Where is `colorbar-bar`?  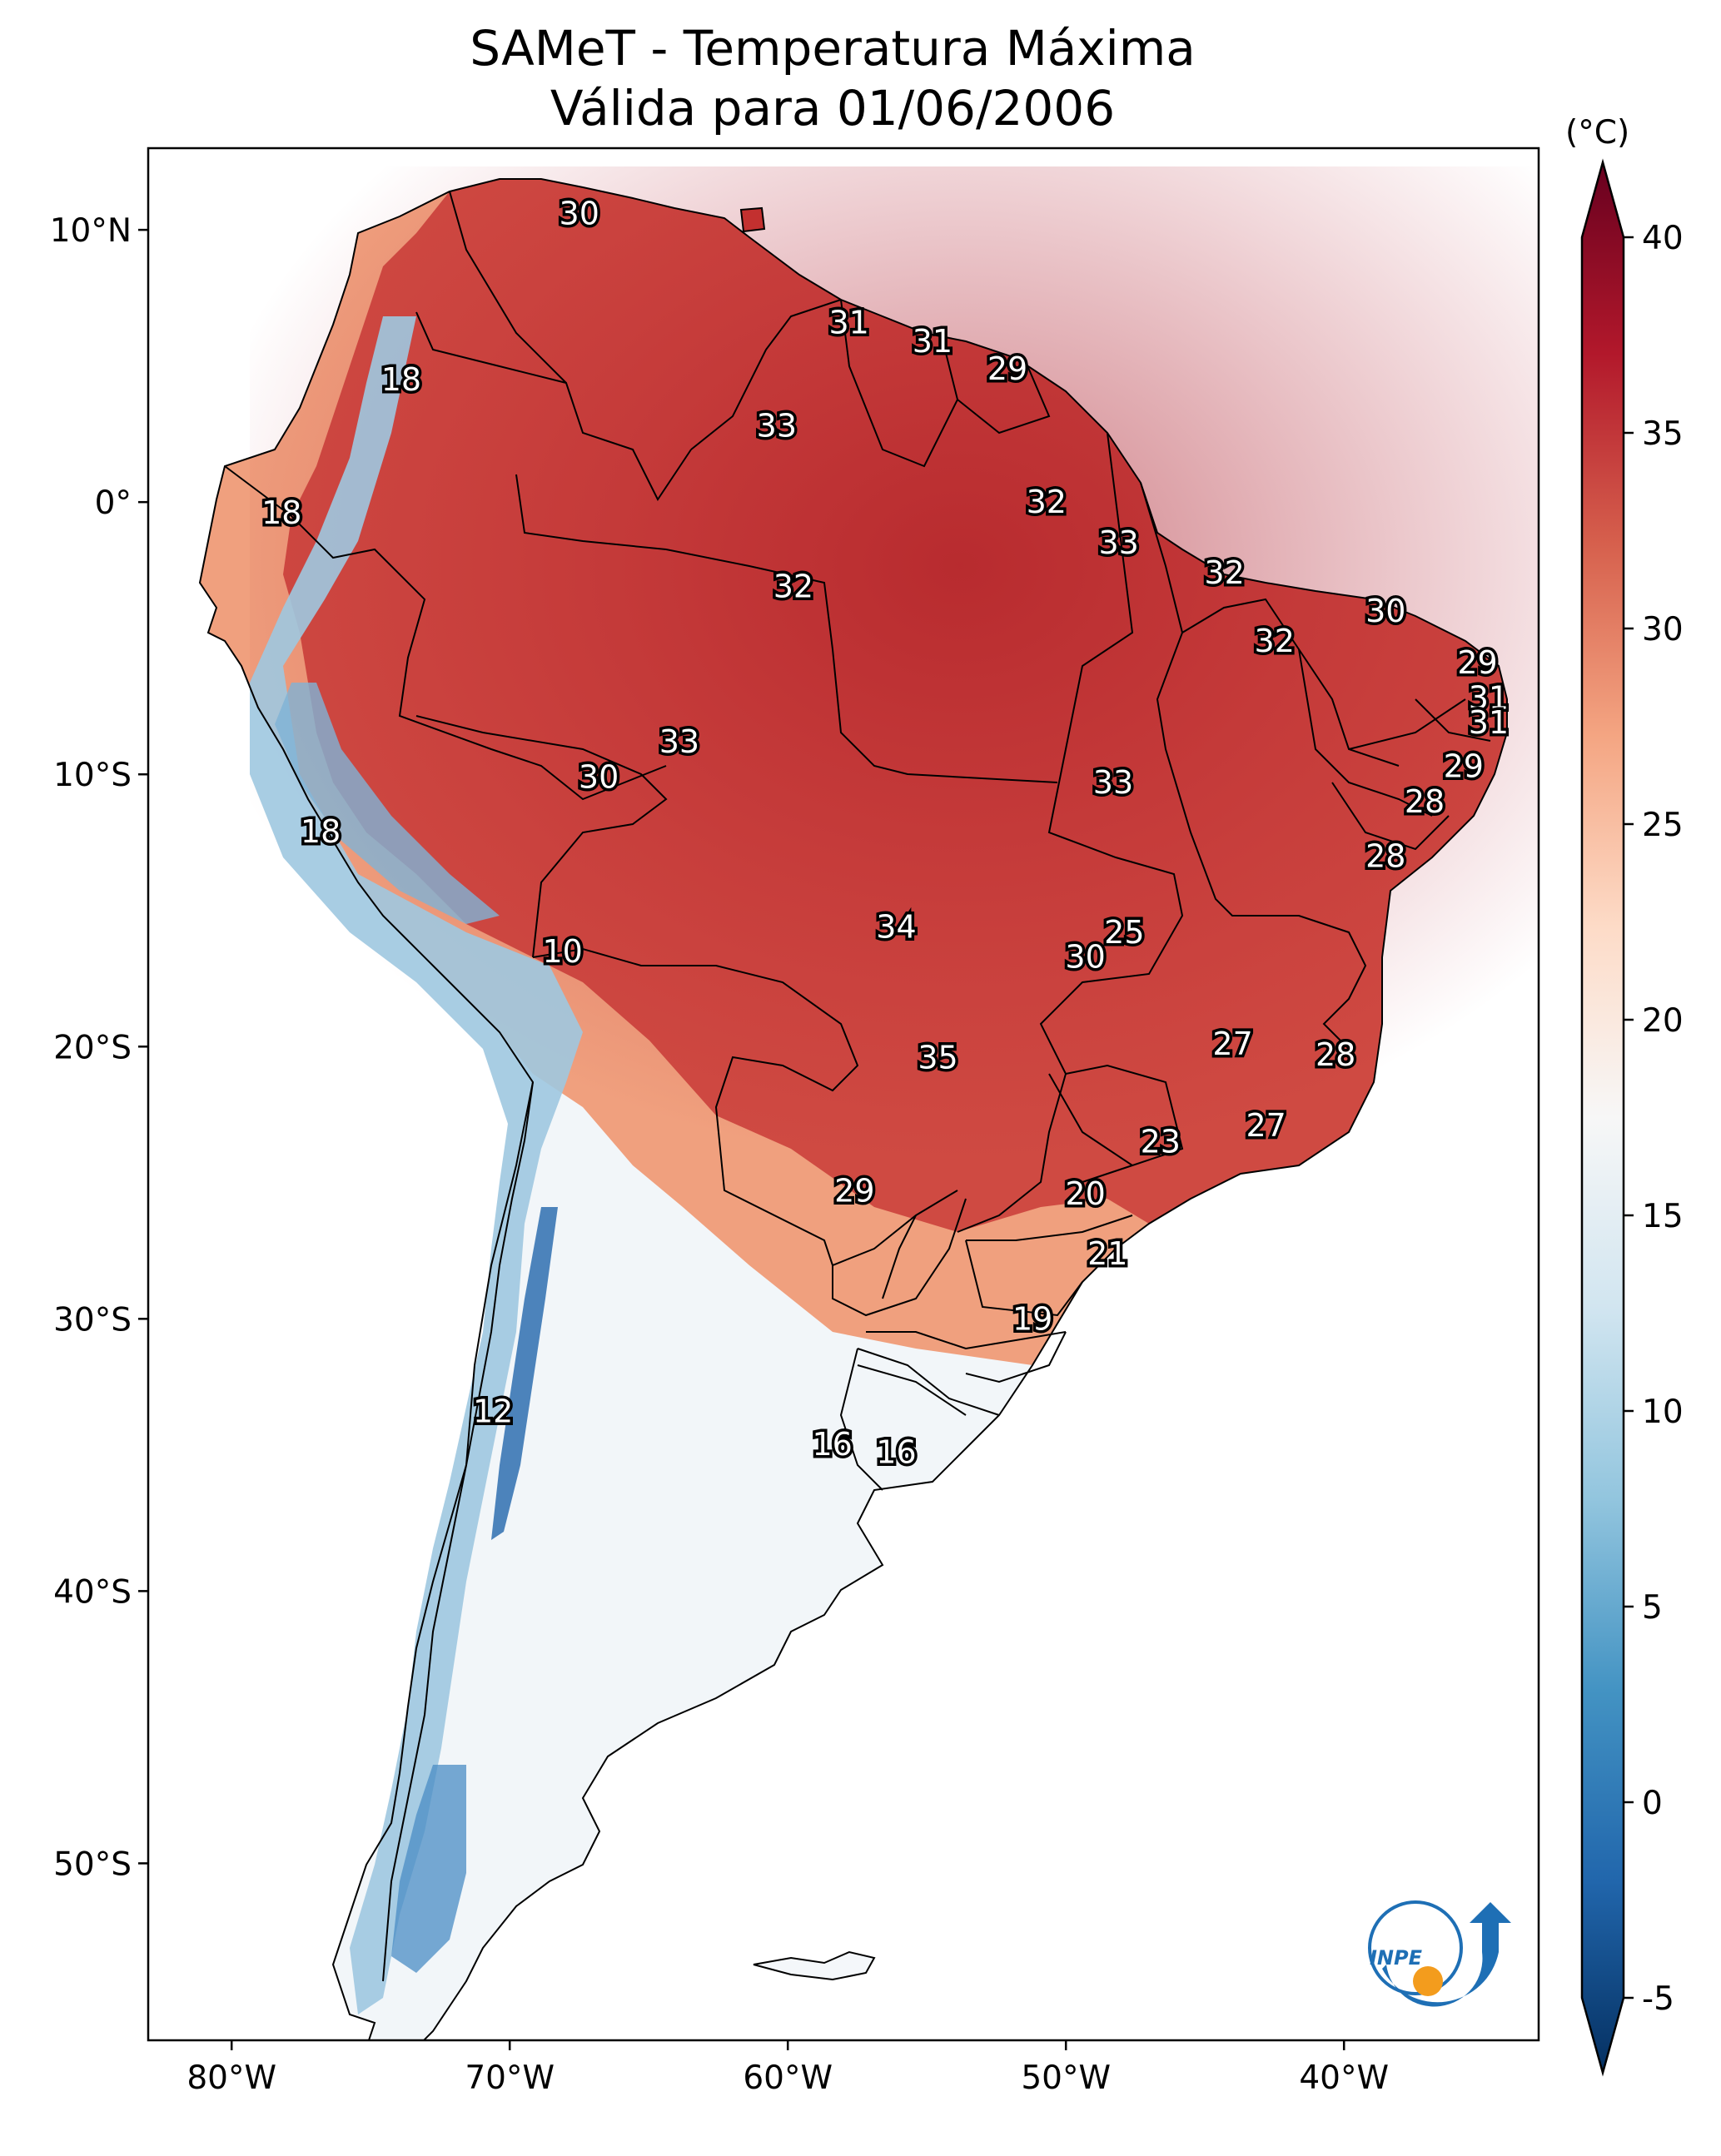
colorbar-bar is located at coordinates (1603, 1118).